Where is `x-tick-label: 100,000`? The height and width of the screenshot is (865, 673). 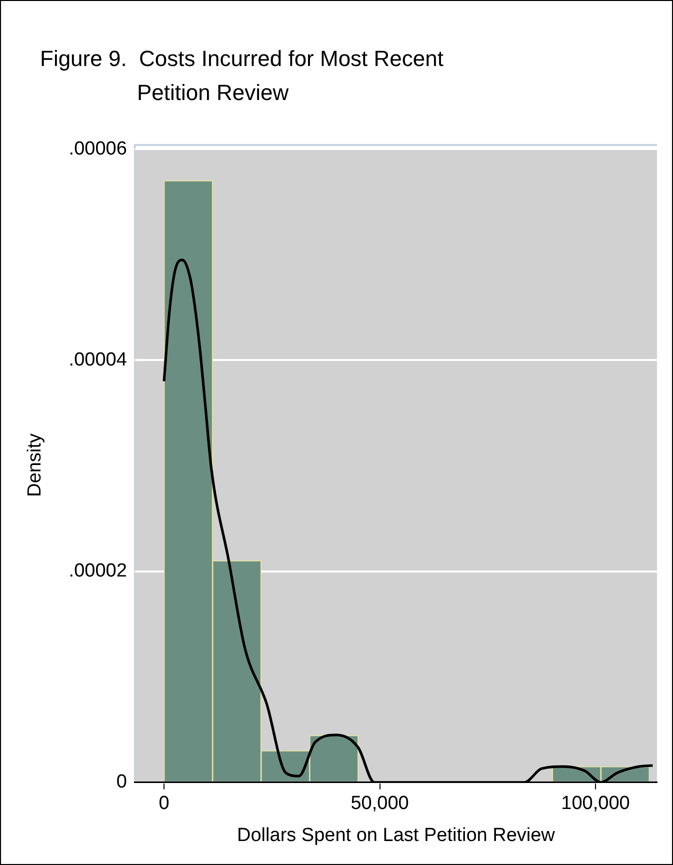
x-tick-label: 100,000 is located at coordinates (595, 803).